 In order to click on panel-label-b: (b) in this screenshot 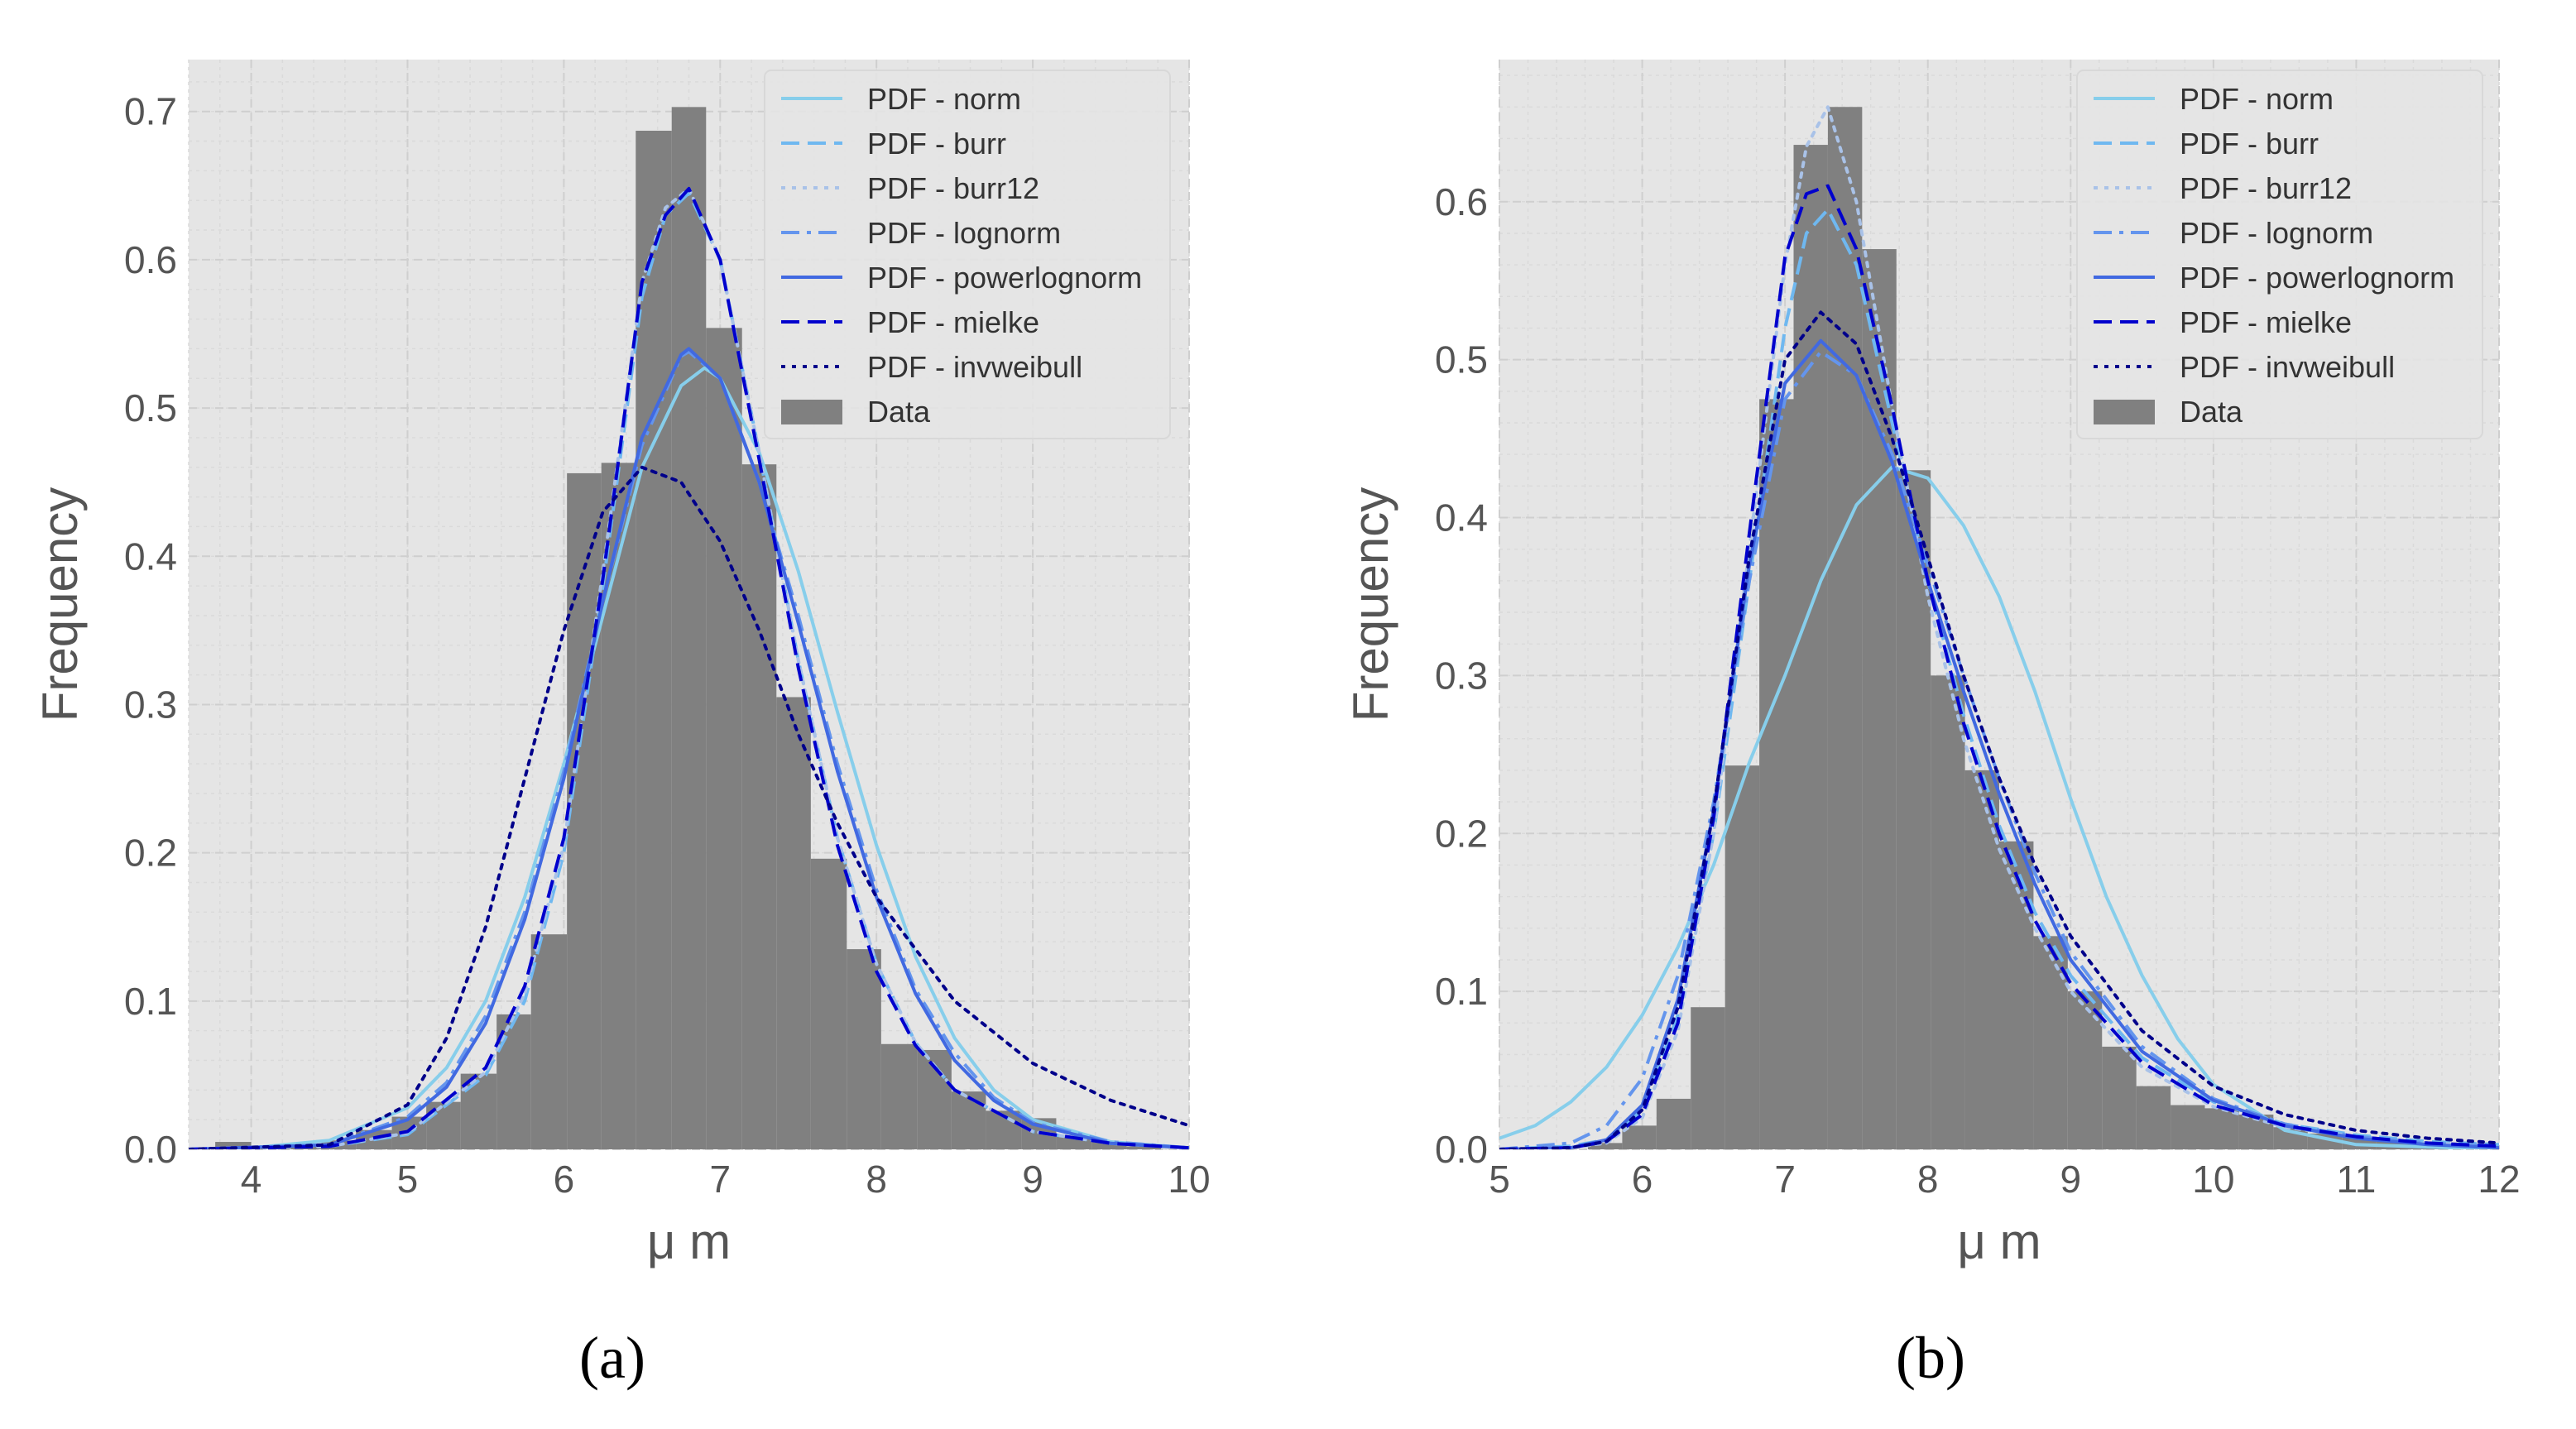, I will do `click(1930, 1358)`.